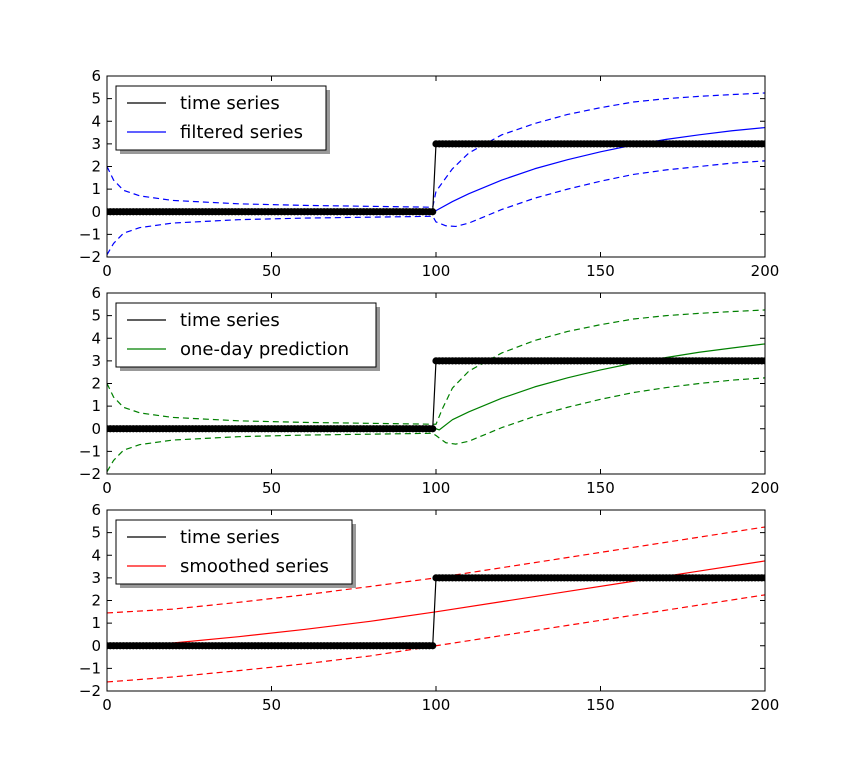 The image size is (850, 767). What do you see at coordinates (254, 566) in the screenshot?
I see `legend-label: smoothed series` at bounding box center [254, 566].